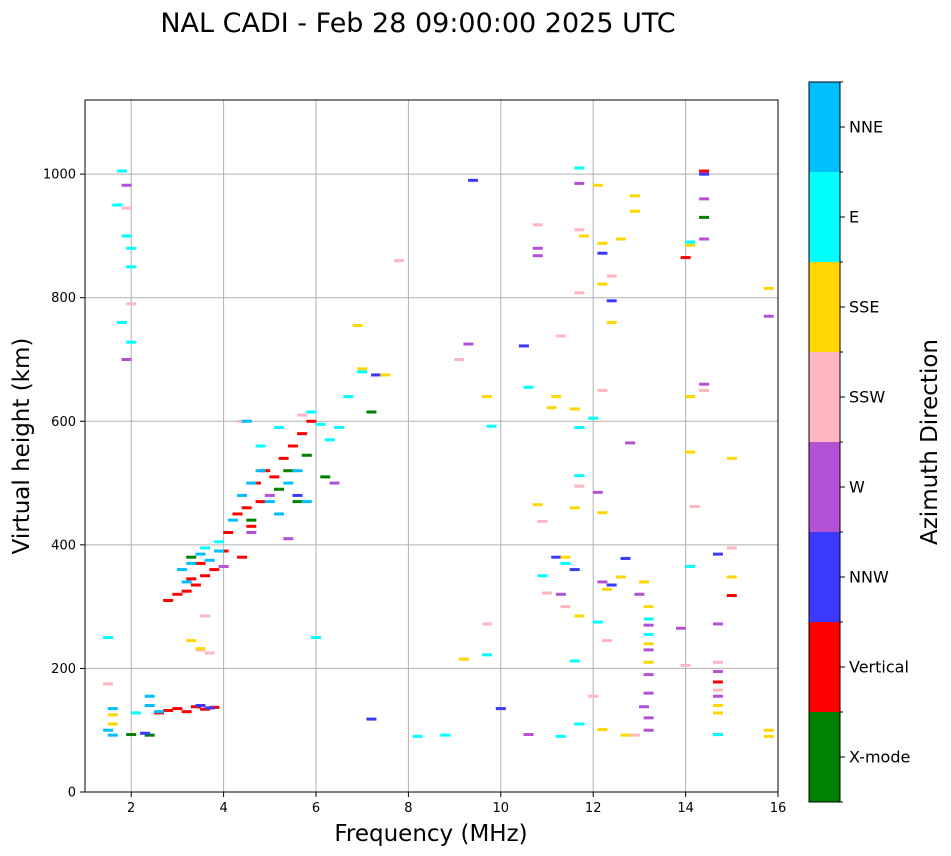 The height and width of the screenshot is (856, 951). Describe the element at coordinates (857, 487) in the screenshot. I see `colorbar-tick-label: W` at that location.